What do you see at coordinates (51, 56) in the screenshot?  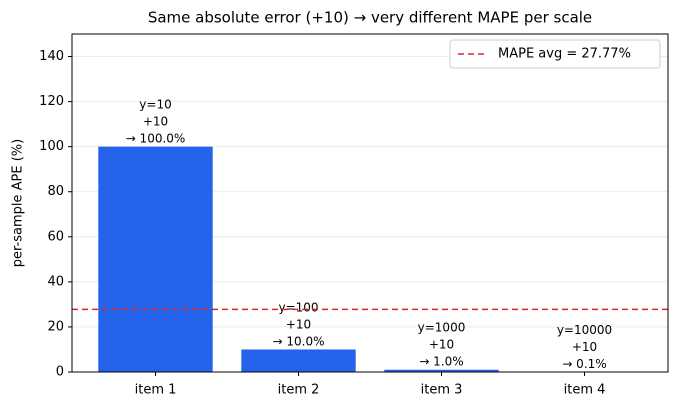 I see `y-tick-label: 140` at bounding box center [51, 56].